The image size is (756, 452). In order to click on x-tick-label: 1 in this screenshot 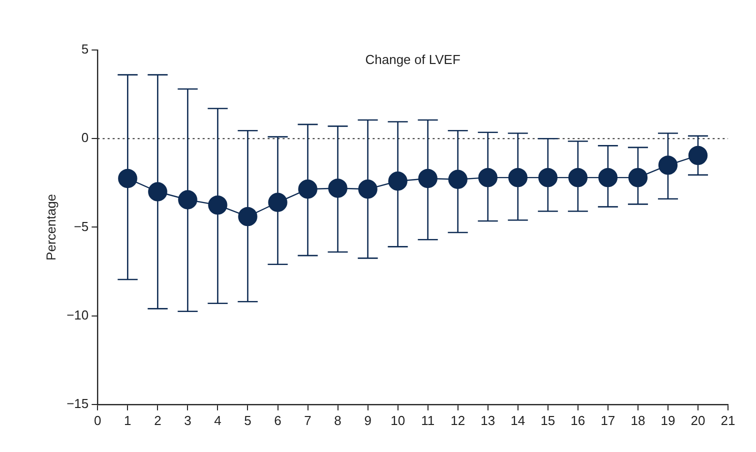, I will do `click(128, 420)`.